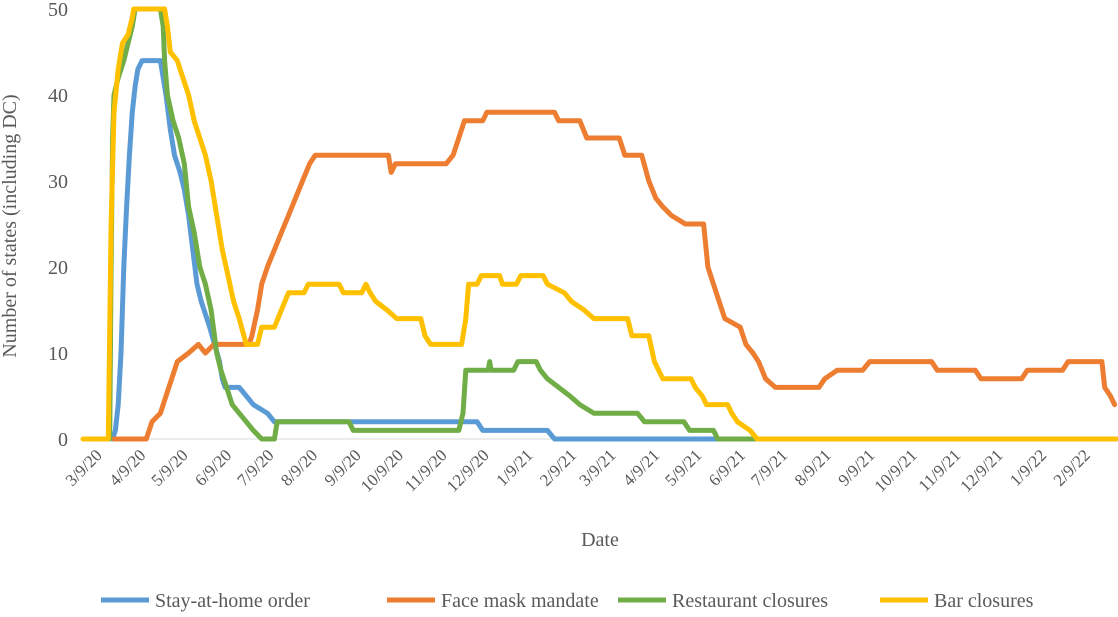 This screenshot has width=1118, height=617. What do you see at coordinates (683, 468) in the screenshot?
I see `x-tick-label: 5/9/21` at bounding box center [683, 468].